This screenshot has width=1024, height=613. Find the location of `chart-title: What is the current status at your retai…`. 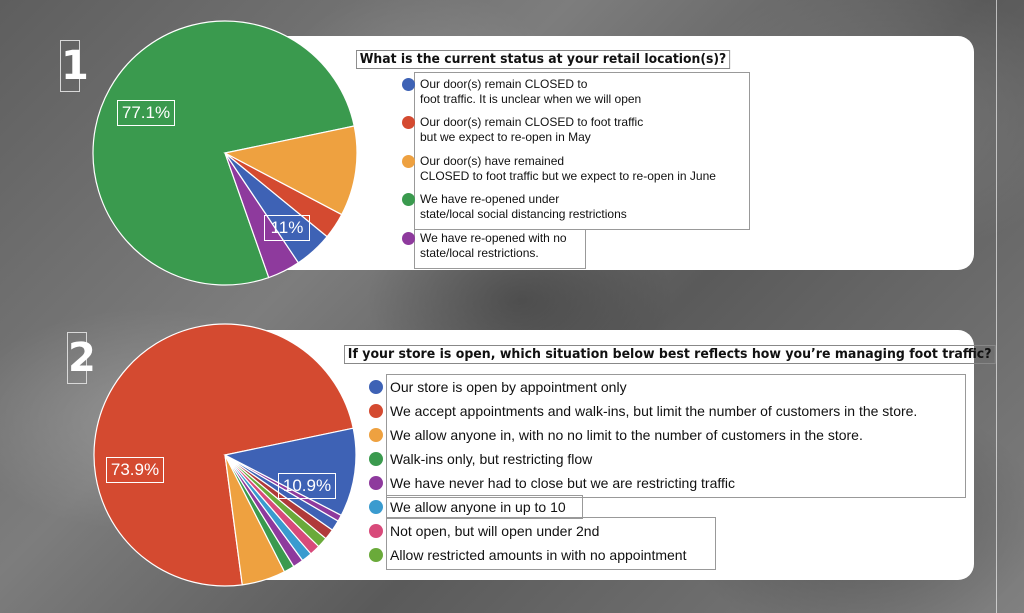

chart-title: What is the current status at your retai… is located at coordinates (543, 59).